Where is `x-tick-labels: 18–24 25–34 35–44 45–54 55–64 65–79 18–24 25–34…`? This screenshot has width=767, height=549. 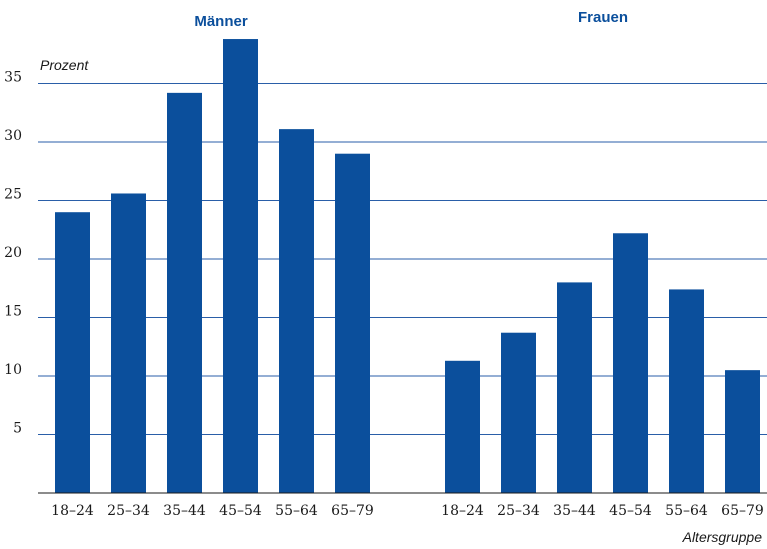
x-tick-labels: 18–24 25–34 35–44 45–54 55–64 65–79 18–24 25–34… is located at coordinates (407, 511).